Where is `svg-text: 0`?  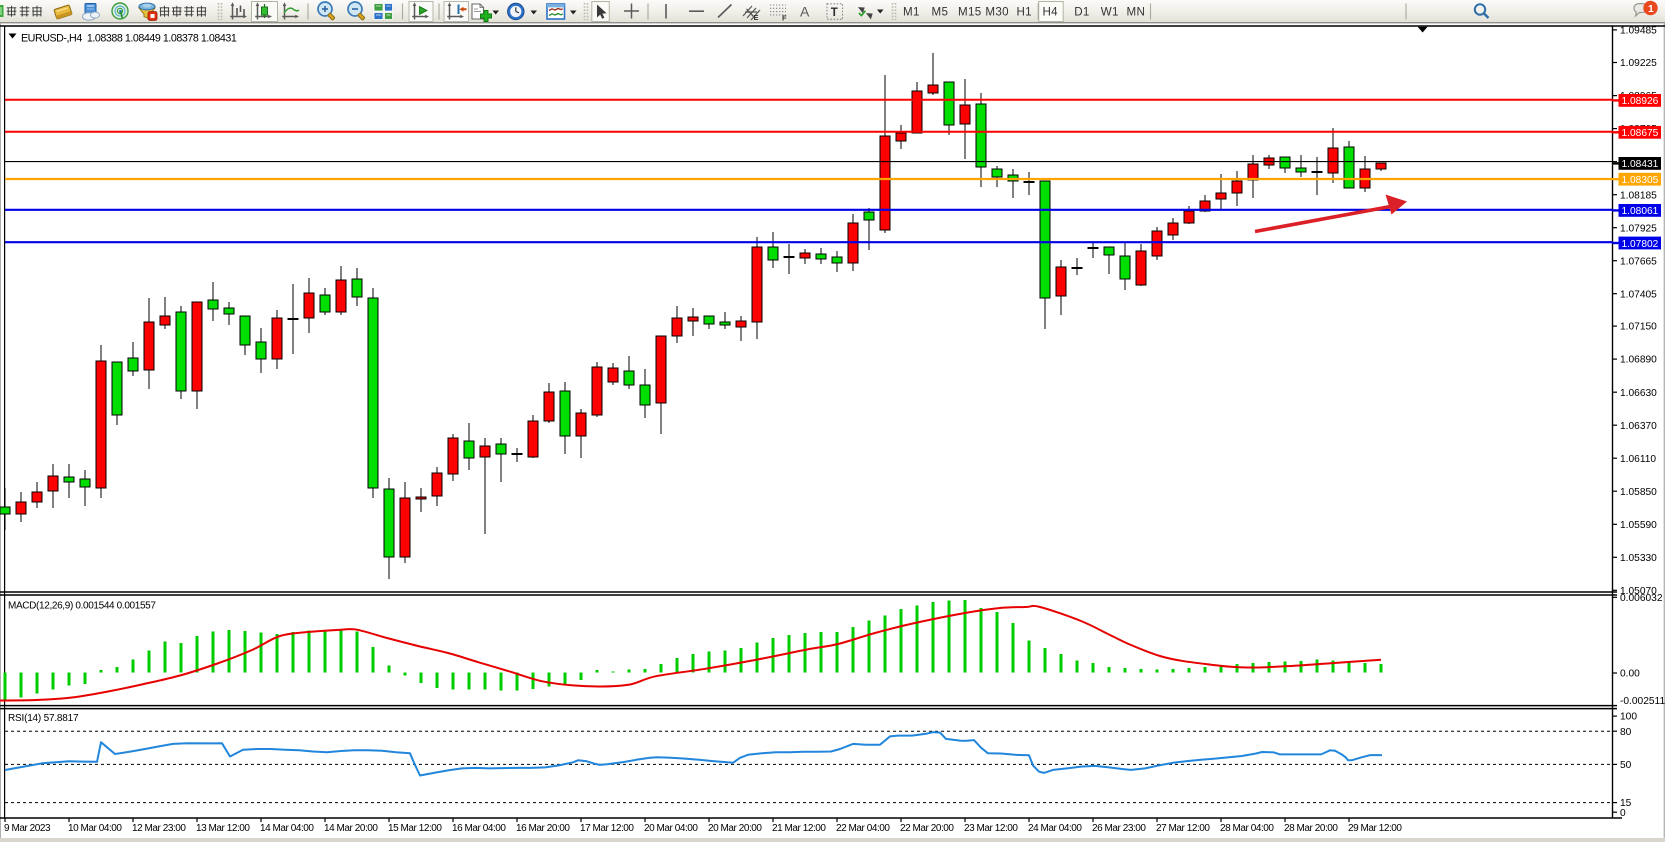
svg-text: 0 is located at coordinates (1623, 813).